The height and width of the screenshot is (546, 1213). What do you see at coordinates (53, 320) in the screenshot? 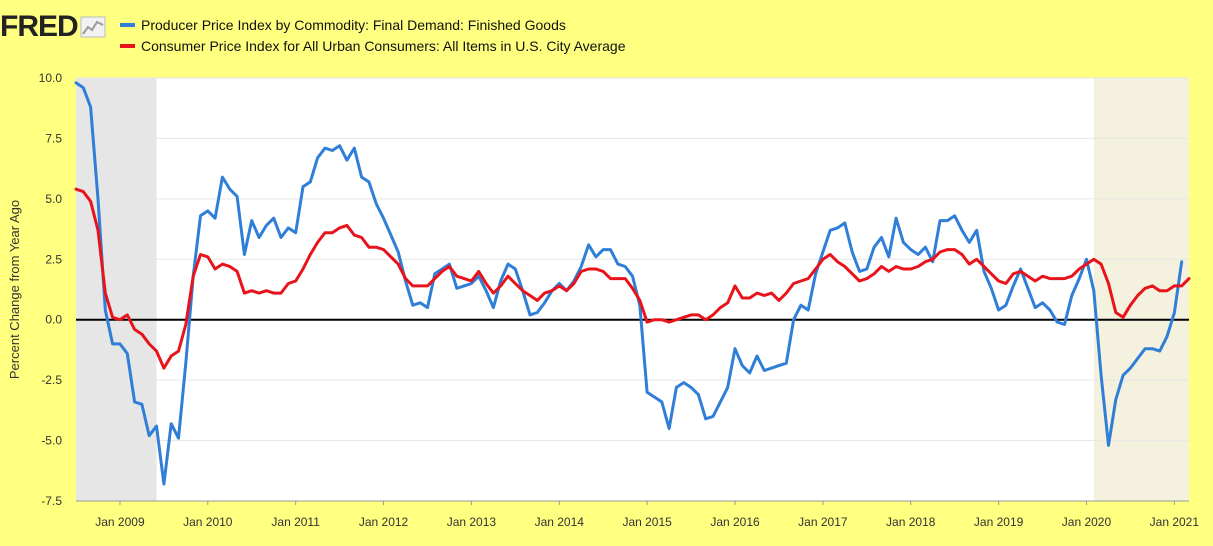
I see `ytick-label-3: 0.0` at bounding box center [53, 320].